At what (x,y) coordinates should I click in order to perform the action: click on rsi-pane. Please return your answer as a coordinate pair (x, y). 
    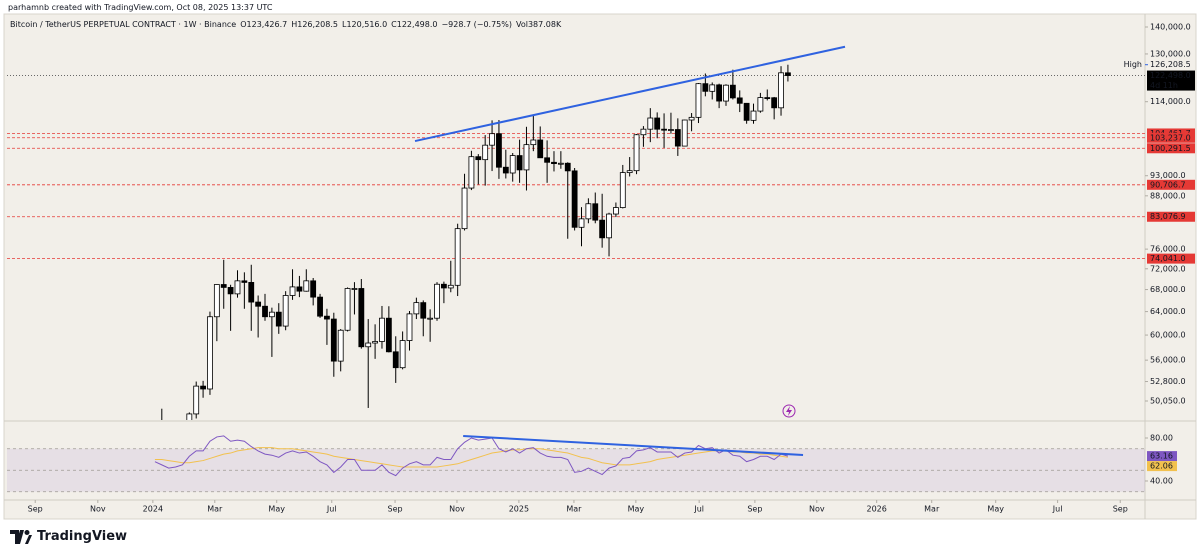
    Looking at the image, I should click on (576, 463).